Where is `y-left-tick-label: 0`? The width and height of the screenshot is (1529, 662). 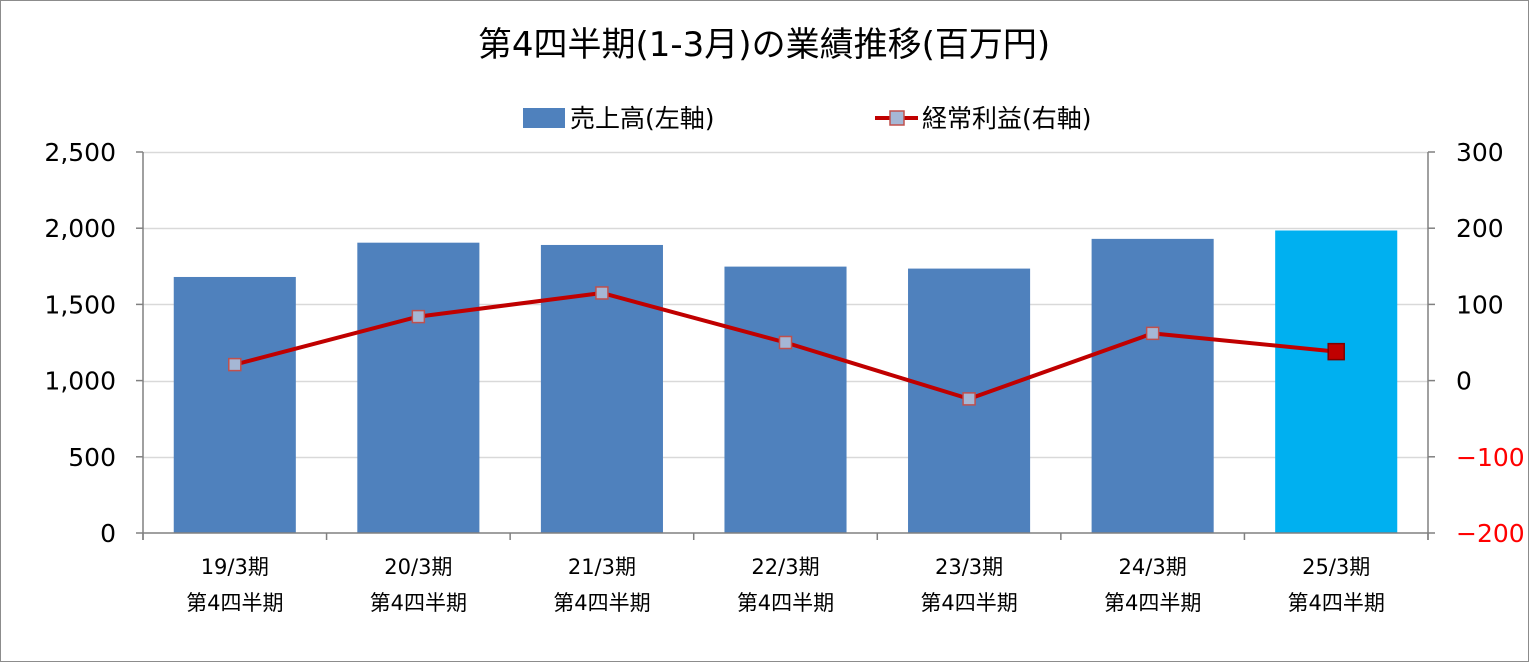
y-left-tick-label: 0 is located at coordinates (108, 533).